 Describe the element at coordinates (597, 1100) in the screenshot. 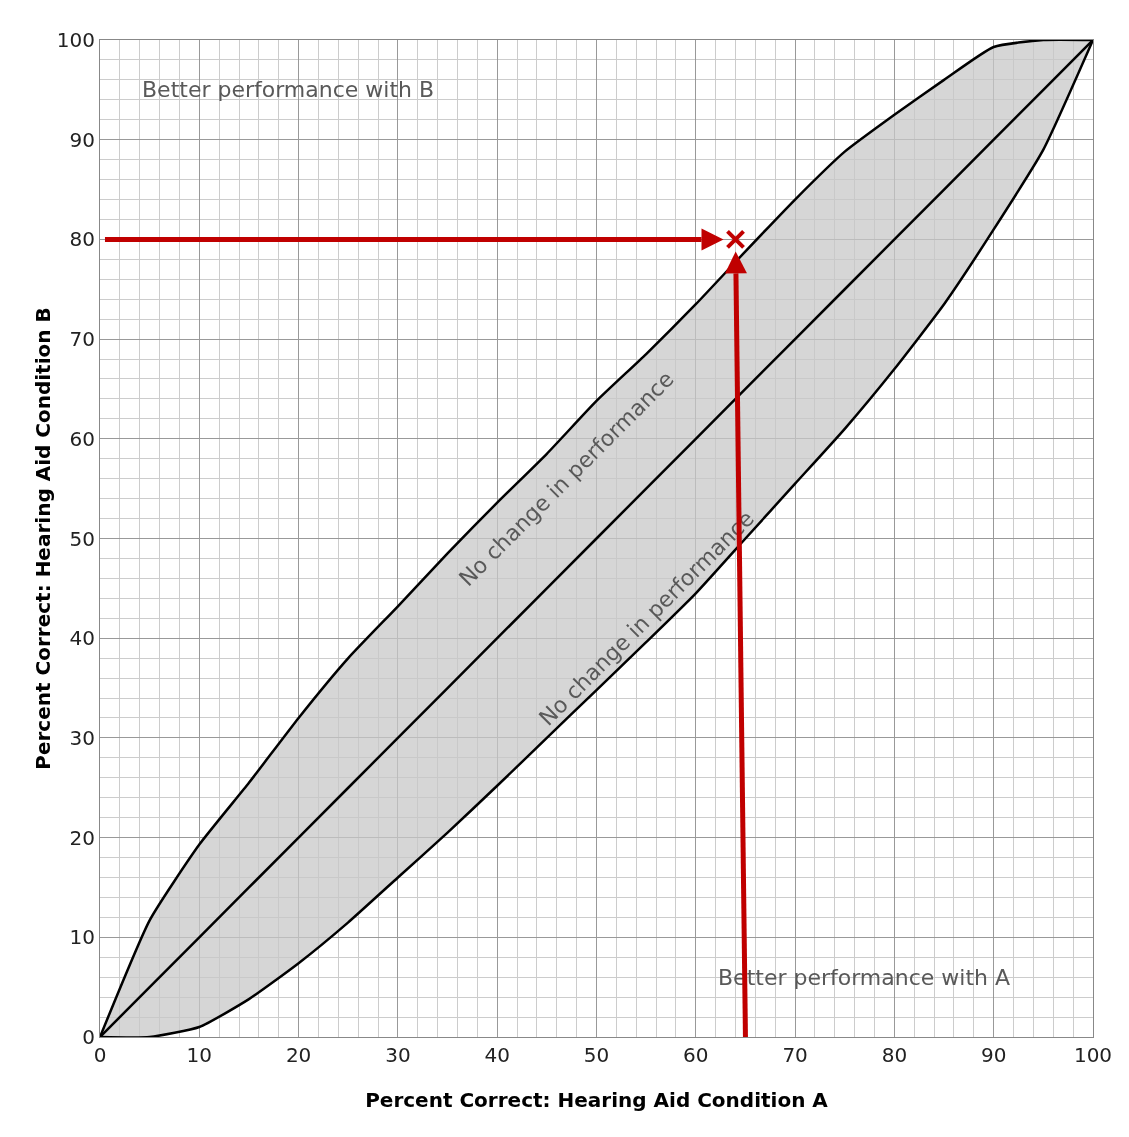

I see `x-axis-title: Percent Correct: Hearing Aid Condition A` at that location.